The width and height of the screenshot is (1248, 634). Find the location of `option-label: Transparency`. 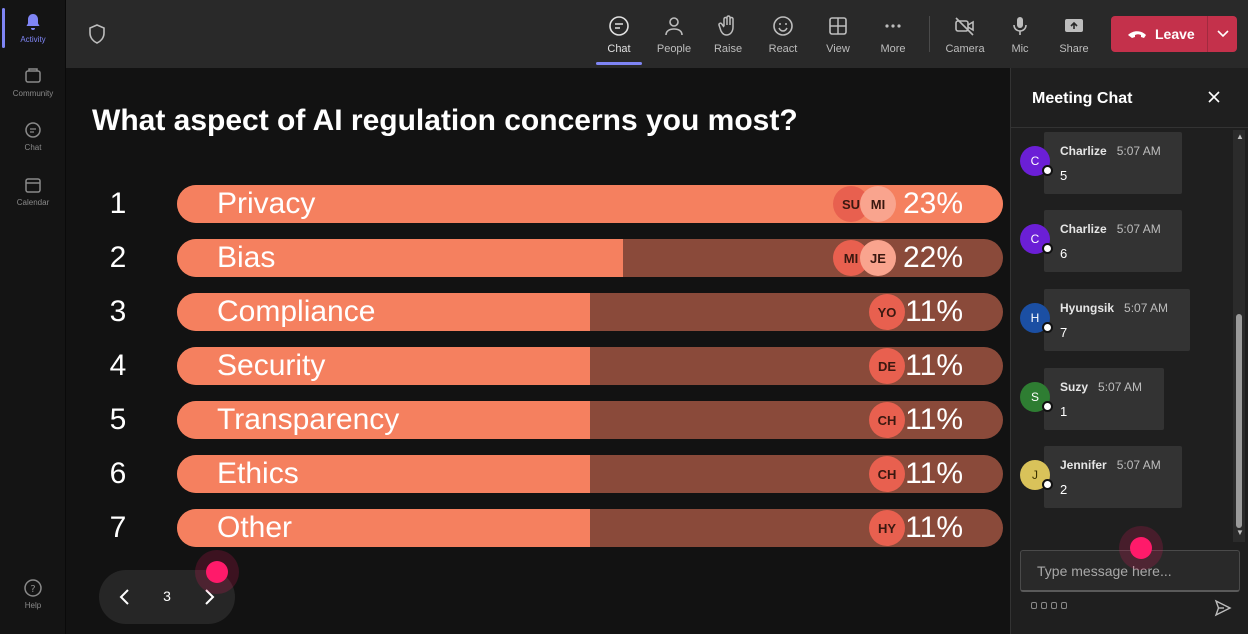

option-label: Transparency is located at coordinates (308, 419).